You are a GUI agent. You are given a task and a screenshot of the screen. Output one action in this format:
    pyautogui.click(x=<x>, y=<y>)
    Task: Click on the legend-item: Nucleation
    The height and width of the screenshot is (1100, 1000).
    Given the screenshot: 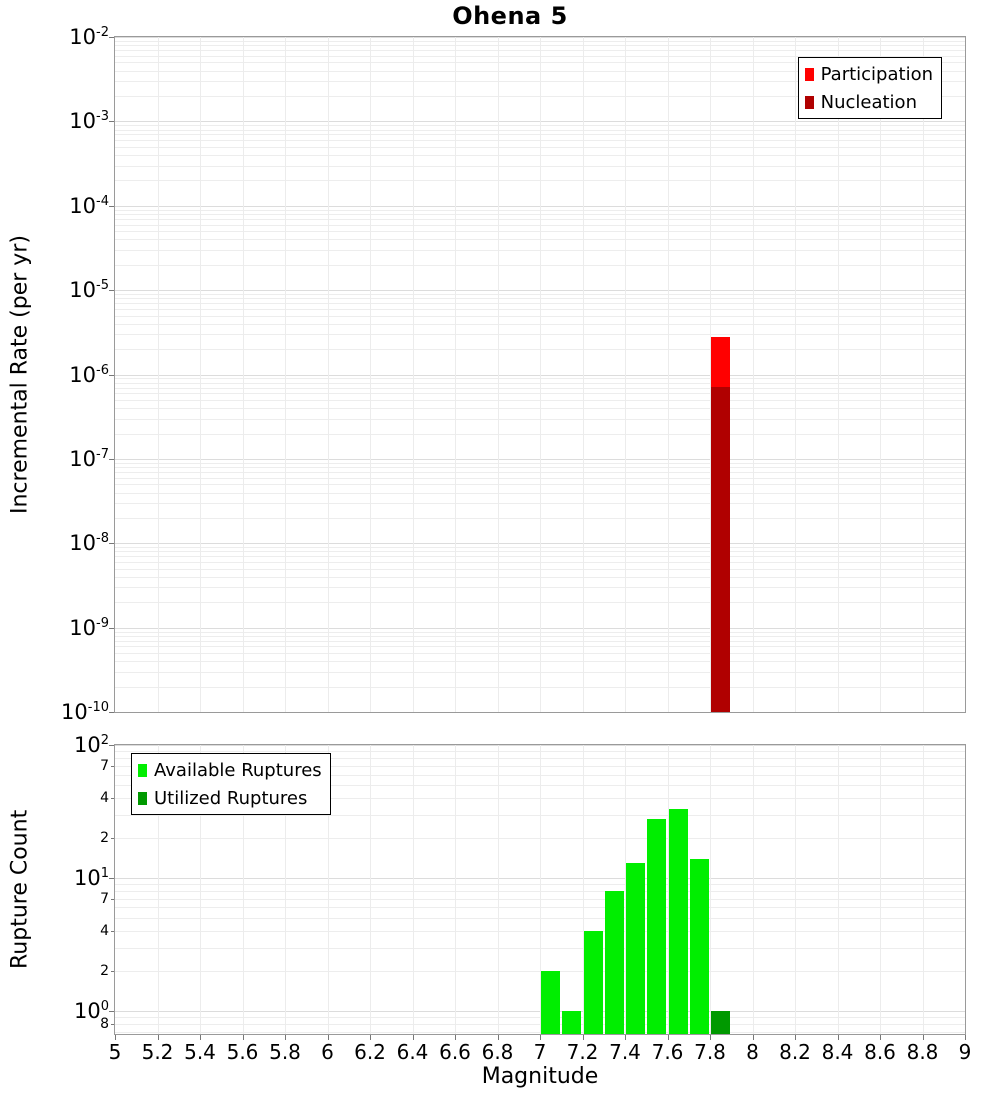 What is the action you would take?
    pyautogui.click(x=868, y=102)
    